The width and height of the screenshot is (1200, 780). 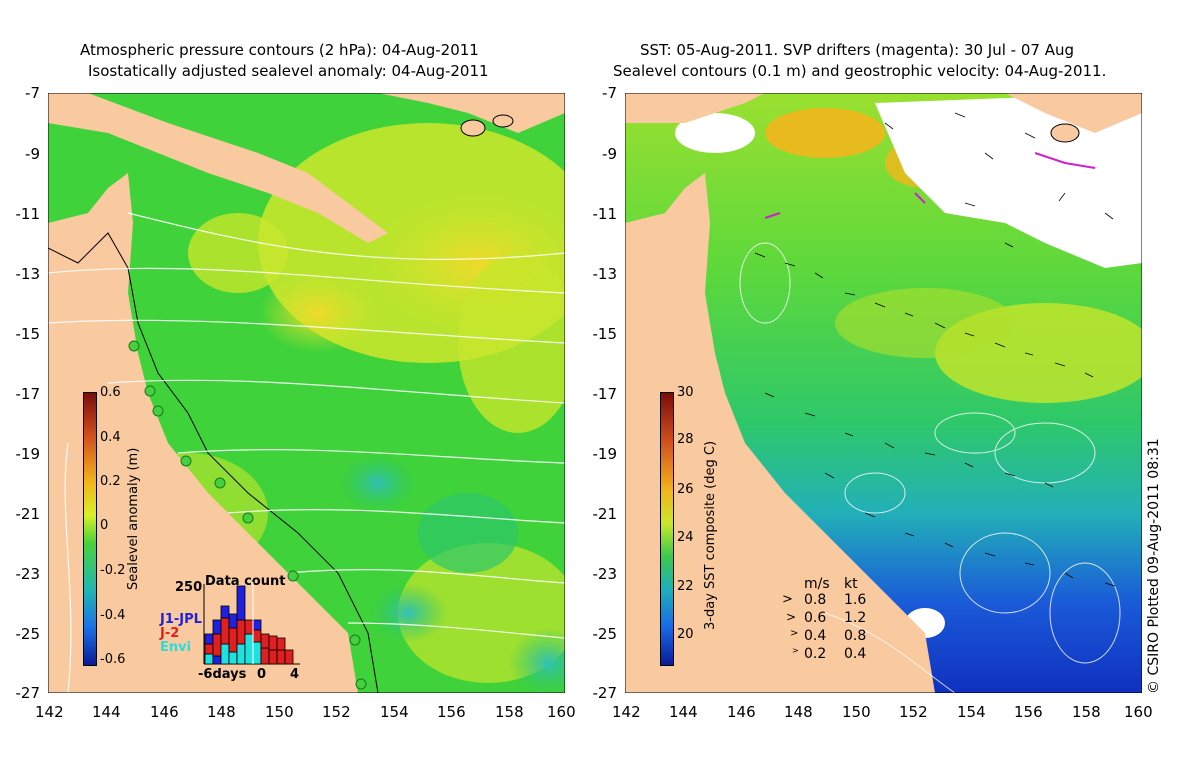 What do you see at coordinates (189, 587) in the screenshot?
I see `inset-ymax: 250` at bounding box center [189, 587].